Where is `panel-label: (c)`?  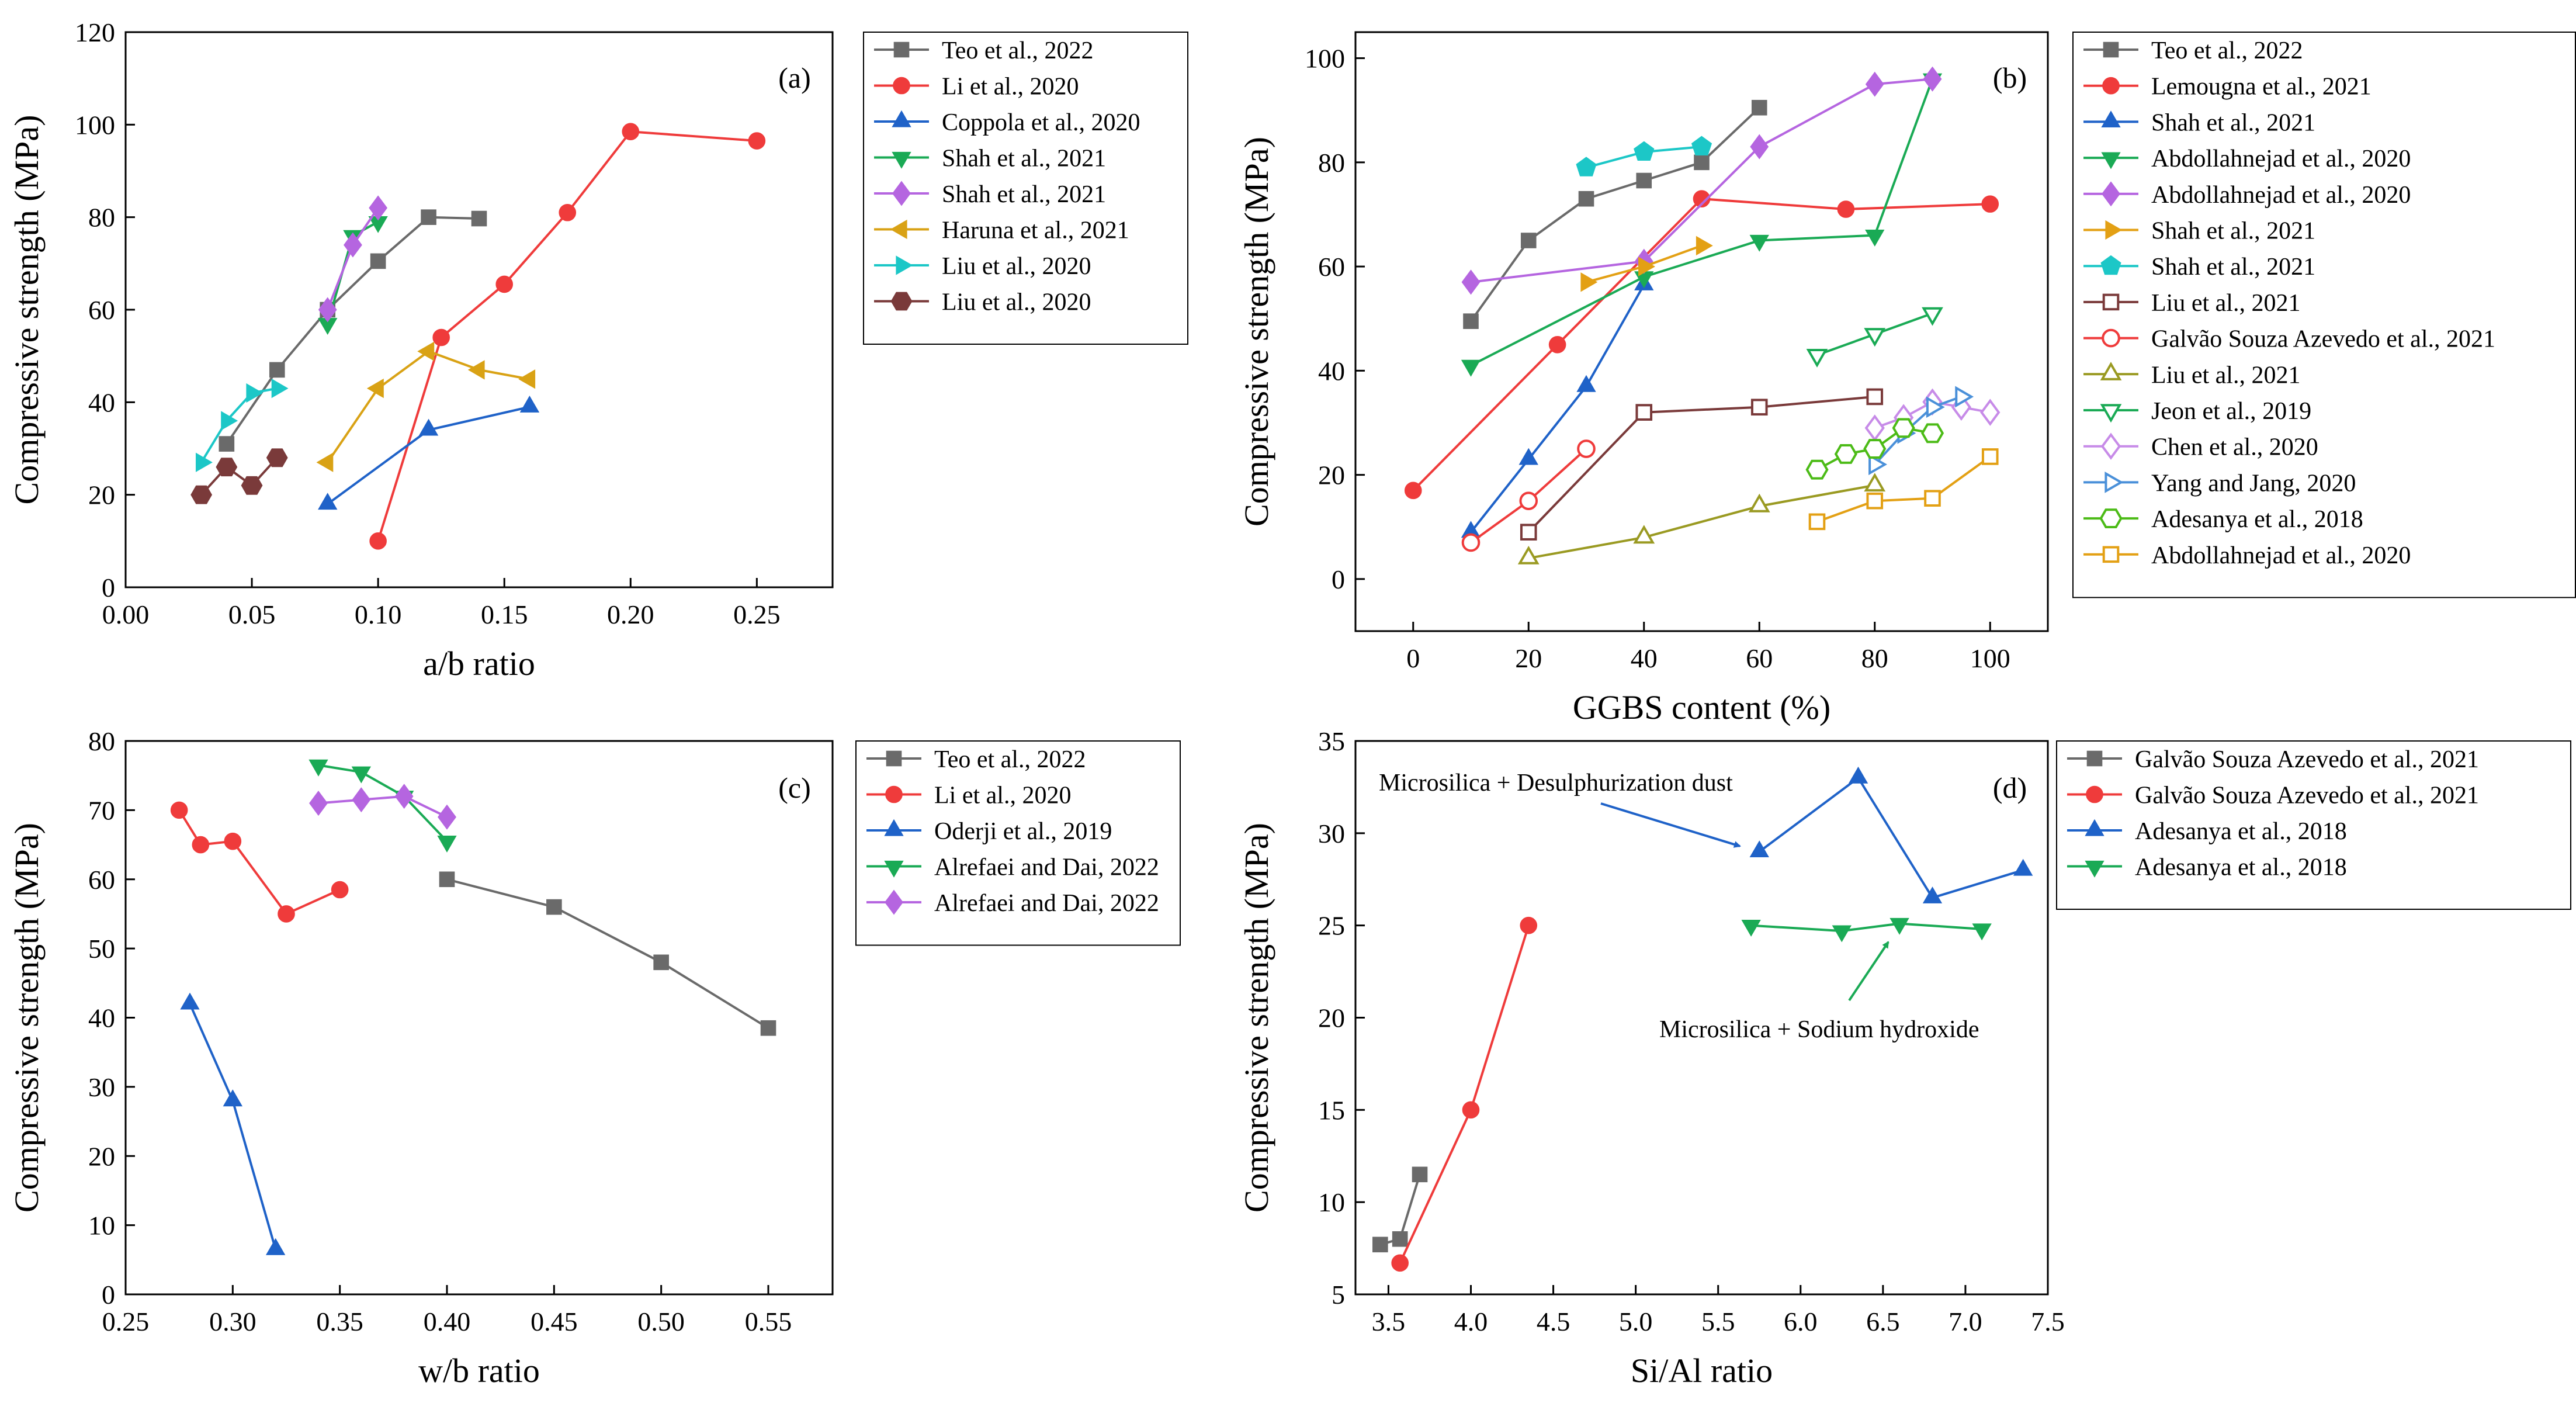 panel-label: (c) is located at coordinates (794, 787).